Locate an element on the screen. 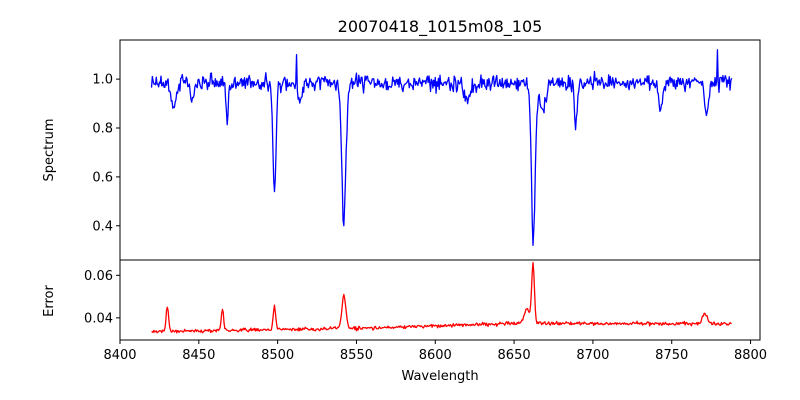 Image resolution: width=800 pixels, height=400 pixels. chart-title: 20070418_1015m08_105 is located at coordinates (440, 27).